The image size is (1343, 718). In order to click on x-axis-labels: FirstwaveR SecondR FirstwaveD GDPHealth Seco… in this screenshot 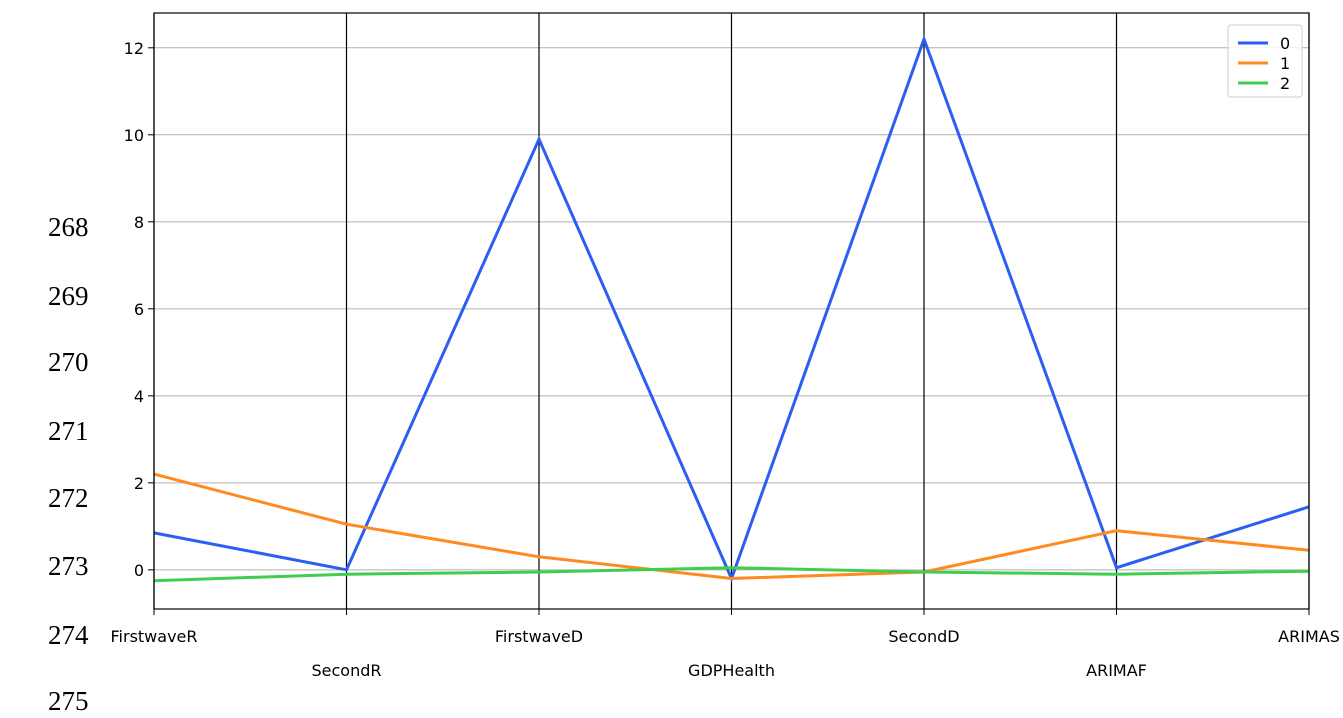, I will do `click(725, 644)`.